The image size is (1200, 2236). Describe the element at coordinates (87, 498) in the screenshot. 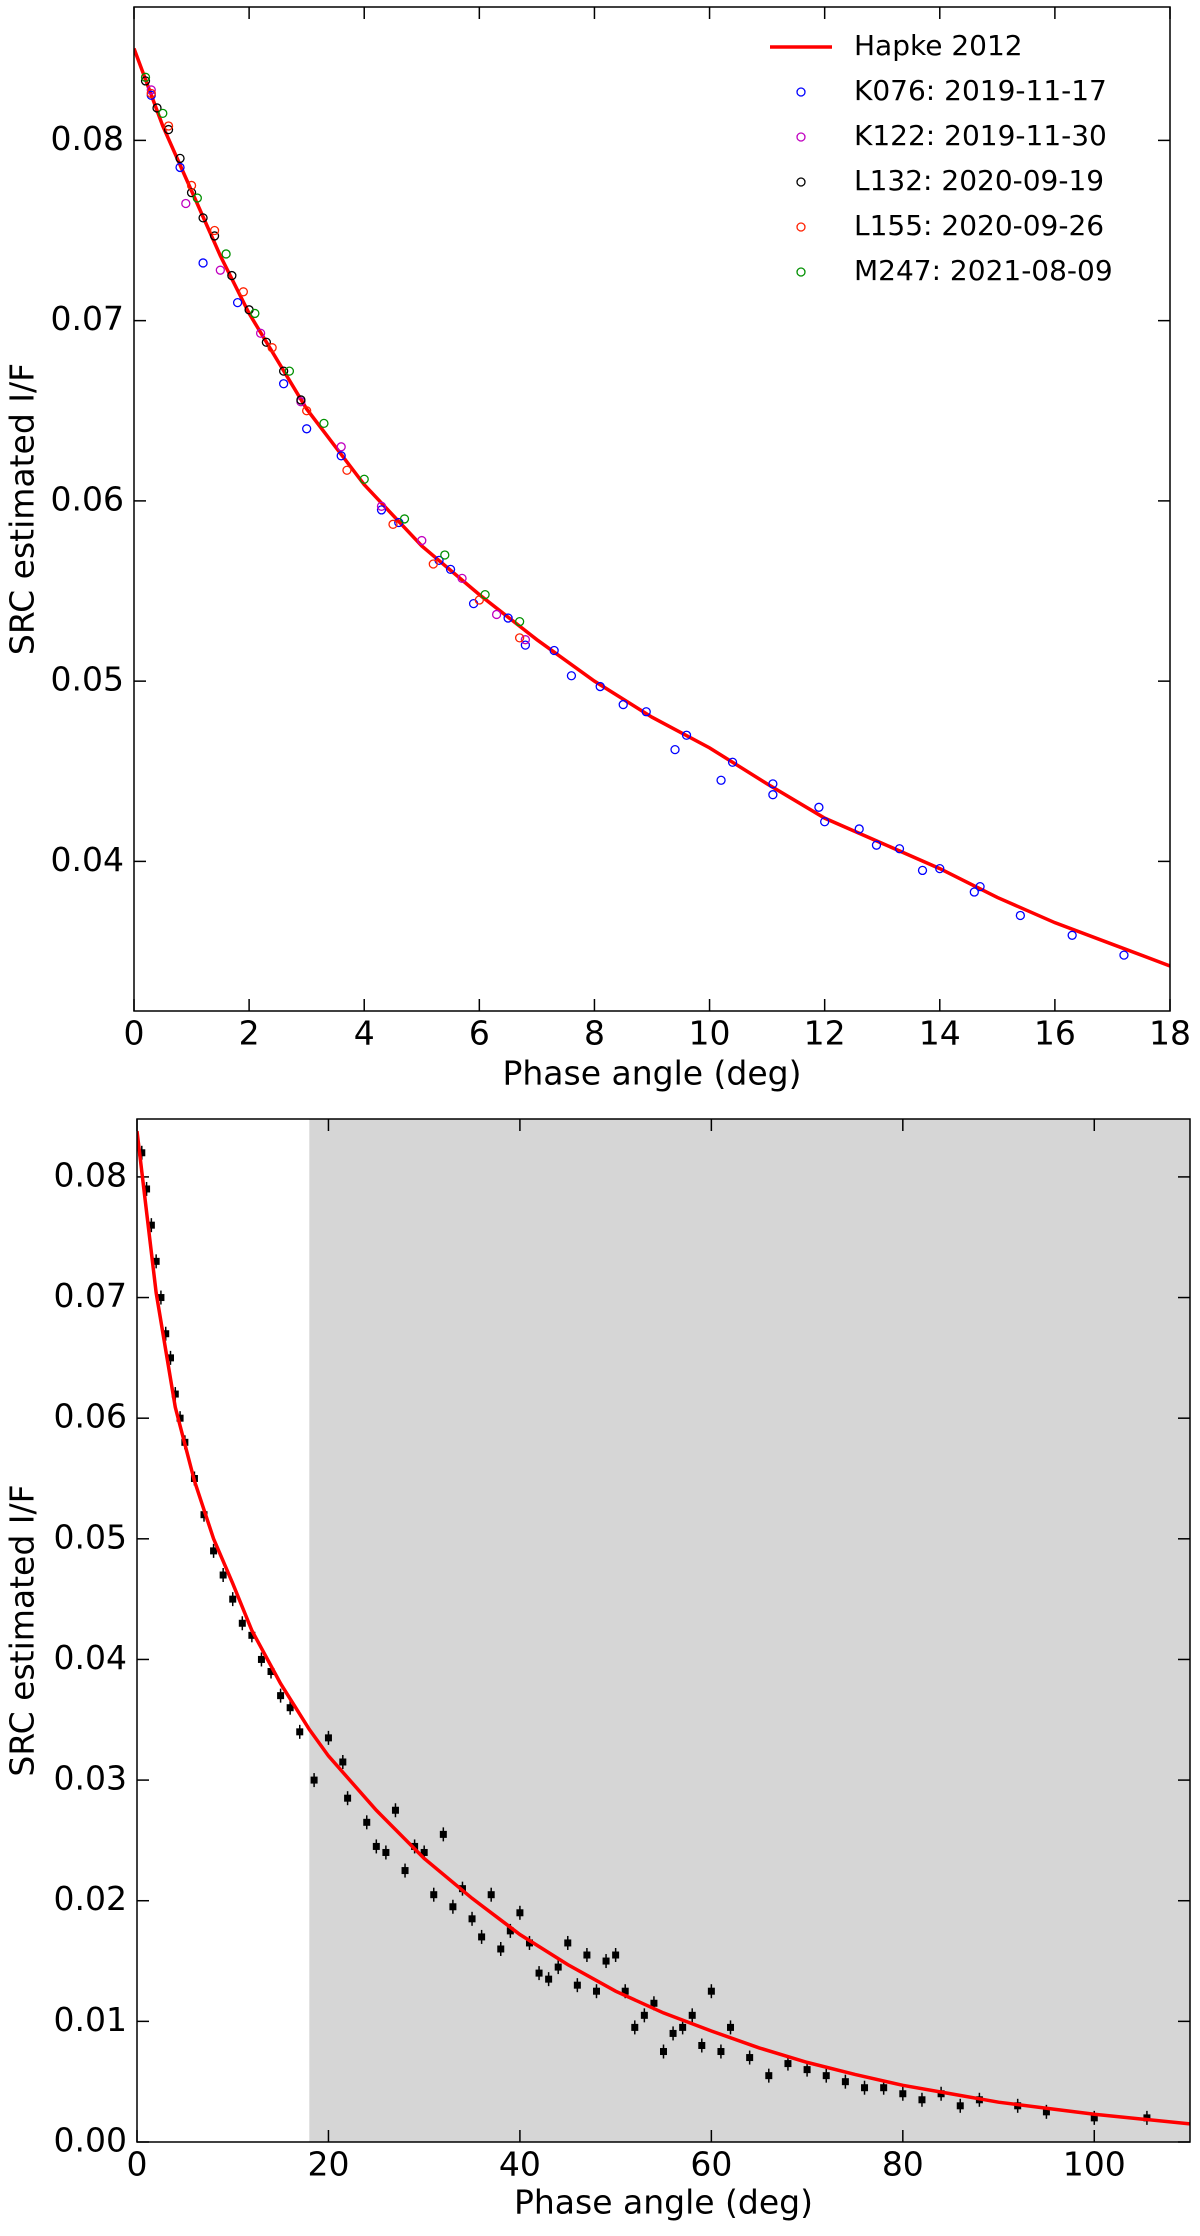

I see `y-tick-label: 0.06` at that location.